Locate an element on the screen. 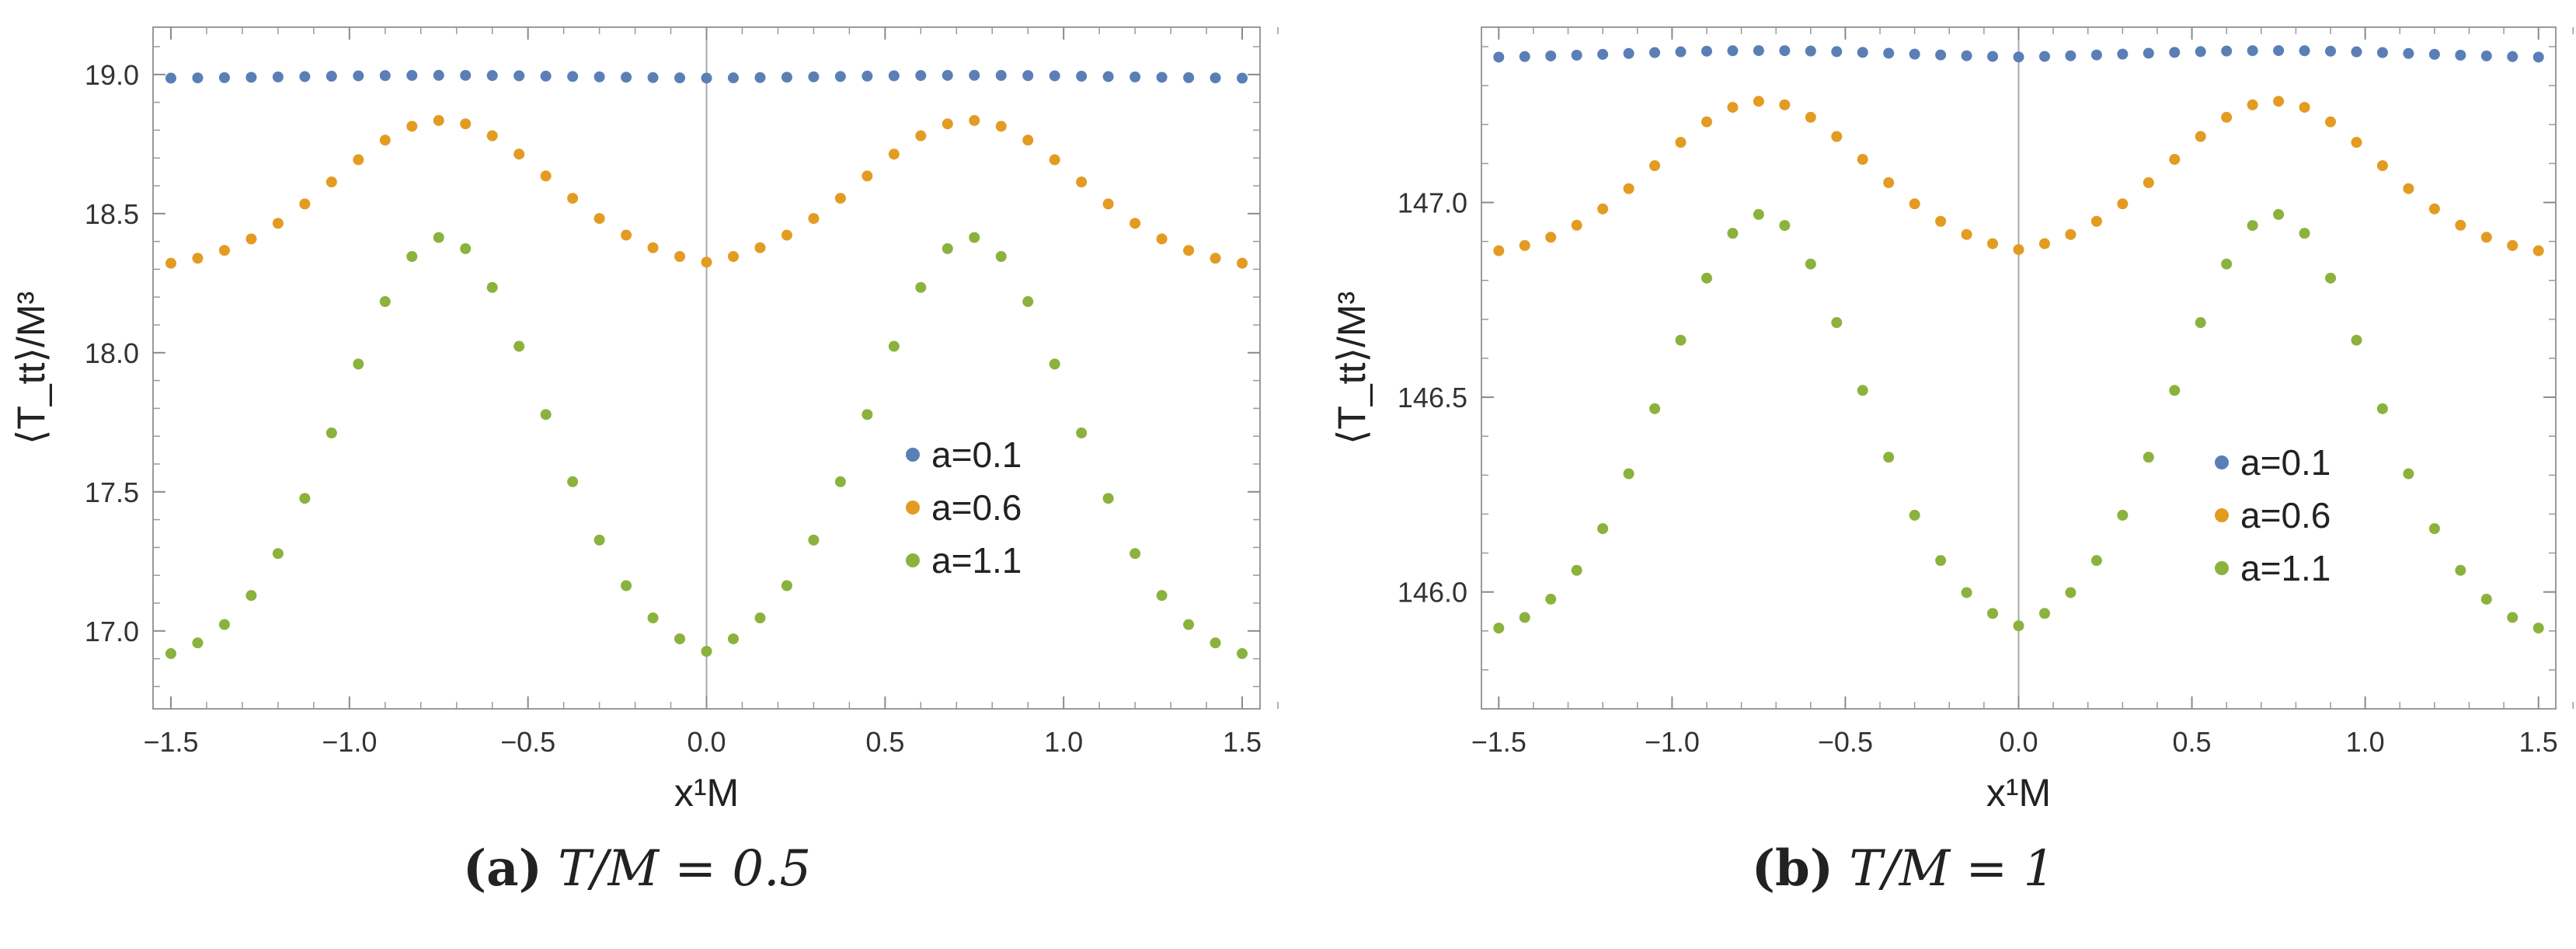 The image size is (2576, 949). y-tick-label: 18.0 is located at coordinates (112, 353).